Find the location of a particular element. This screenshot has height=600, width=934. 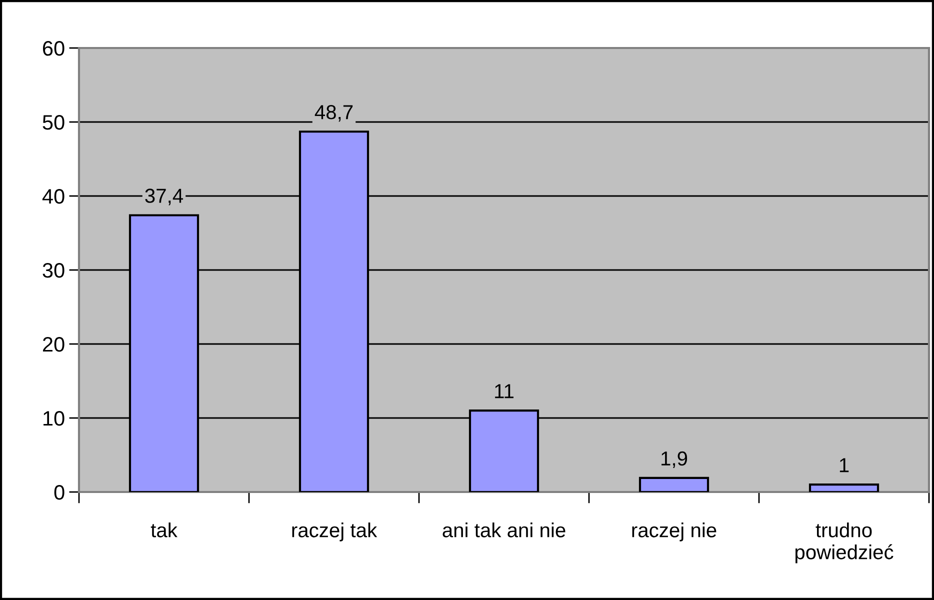

x-tick-label: raczej nie is located at coordinates (674, 532).